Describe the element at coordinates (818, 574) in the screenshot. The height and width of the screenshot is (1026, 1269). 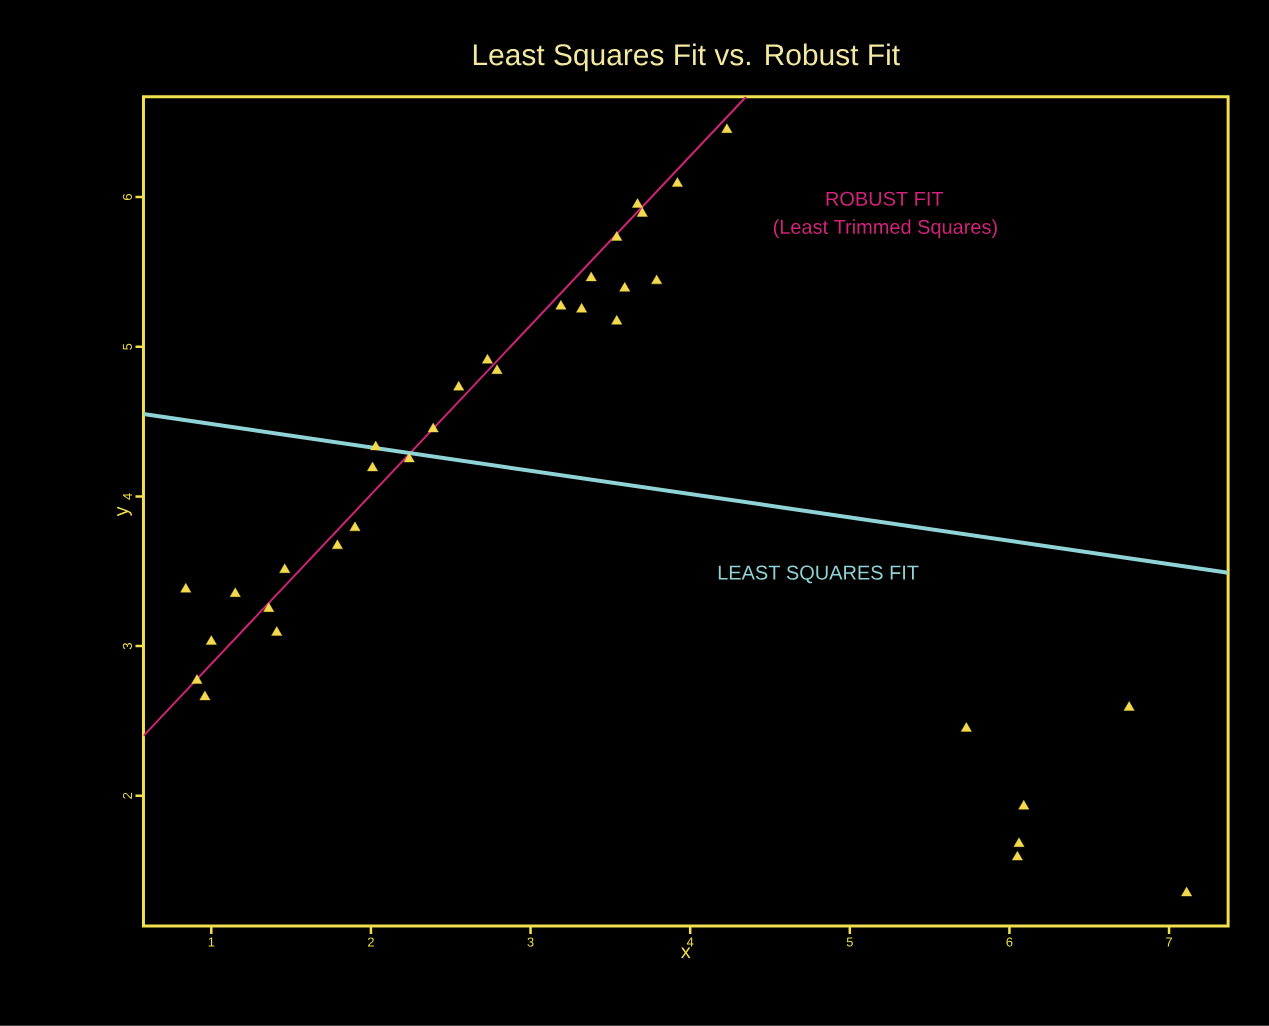
I see `annotation: LEAST SQUARES FIT` at that location.